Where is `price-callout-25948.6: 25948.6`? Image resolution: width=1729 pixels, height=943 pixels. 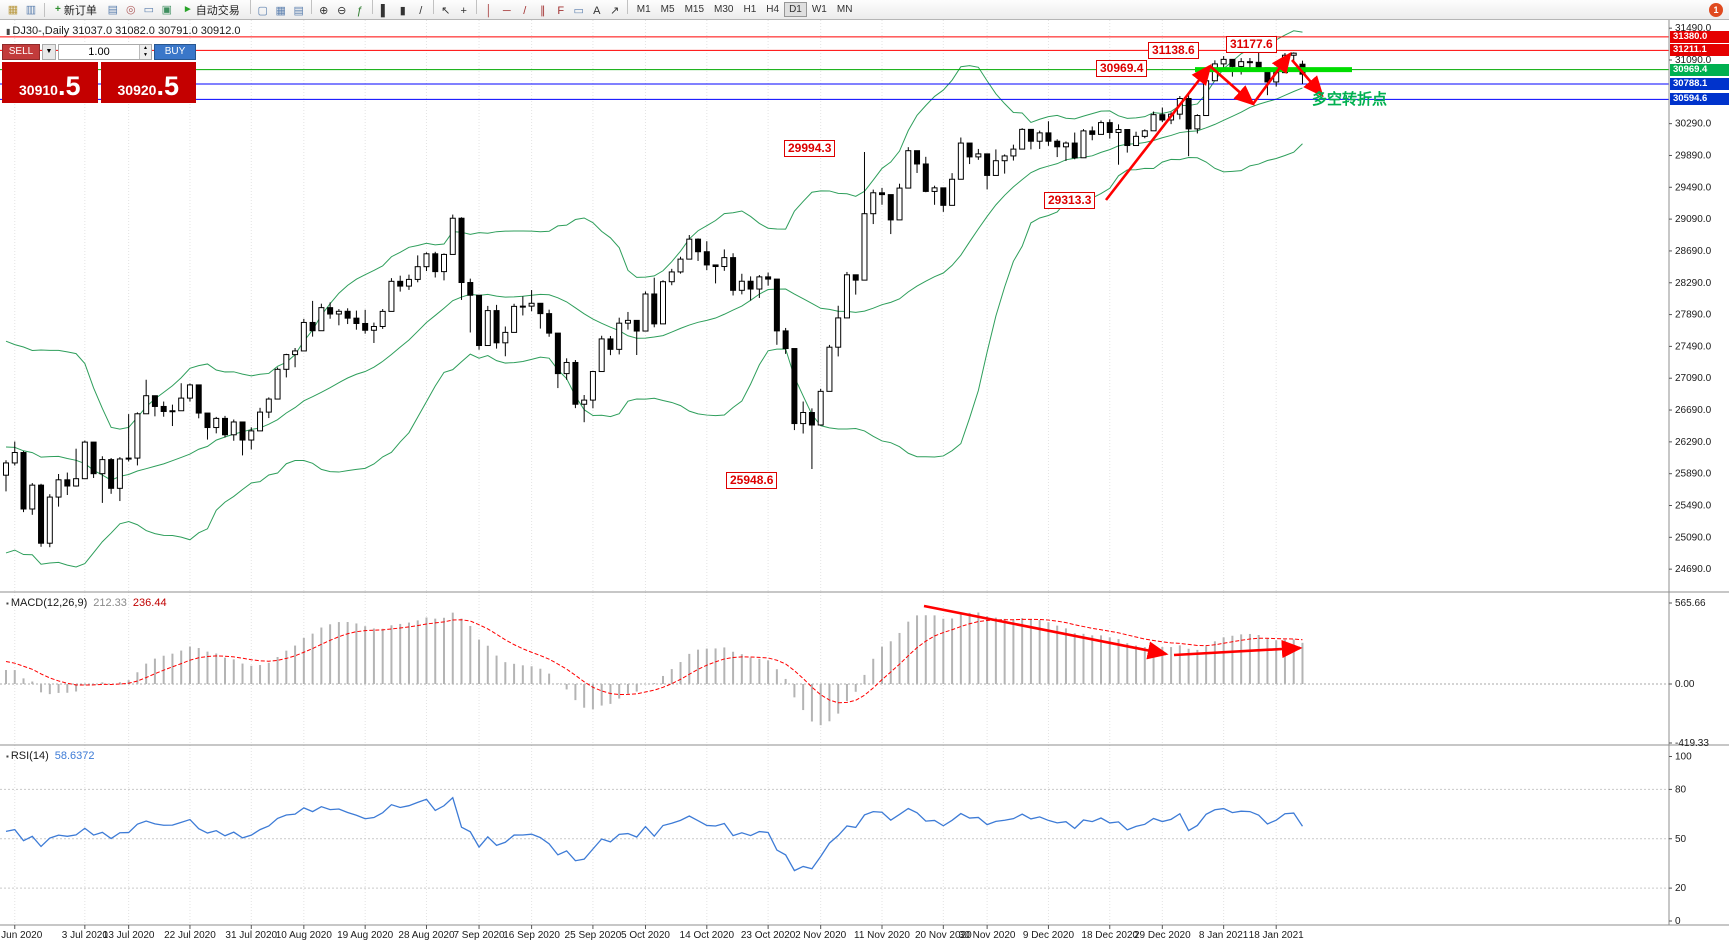
price-callout-25948.6: 25948.6 is located at coordinates (752, 480).